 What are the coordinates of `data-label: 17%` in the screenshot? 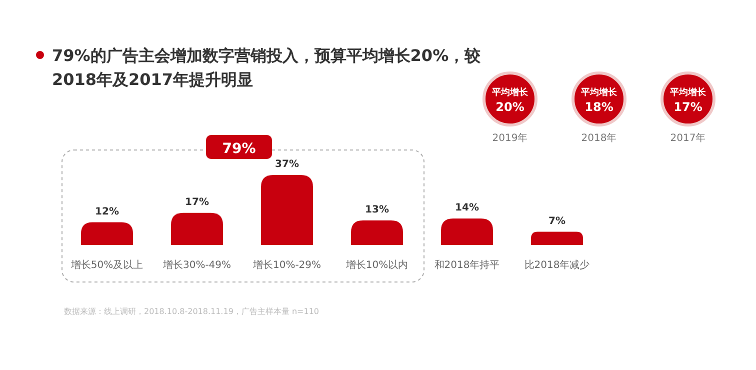 It's located at (197, 202).